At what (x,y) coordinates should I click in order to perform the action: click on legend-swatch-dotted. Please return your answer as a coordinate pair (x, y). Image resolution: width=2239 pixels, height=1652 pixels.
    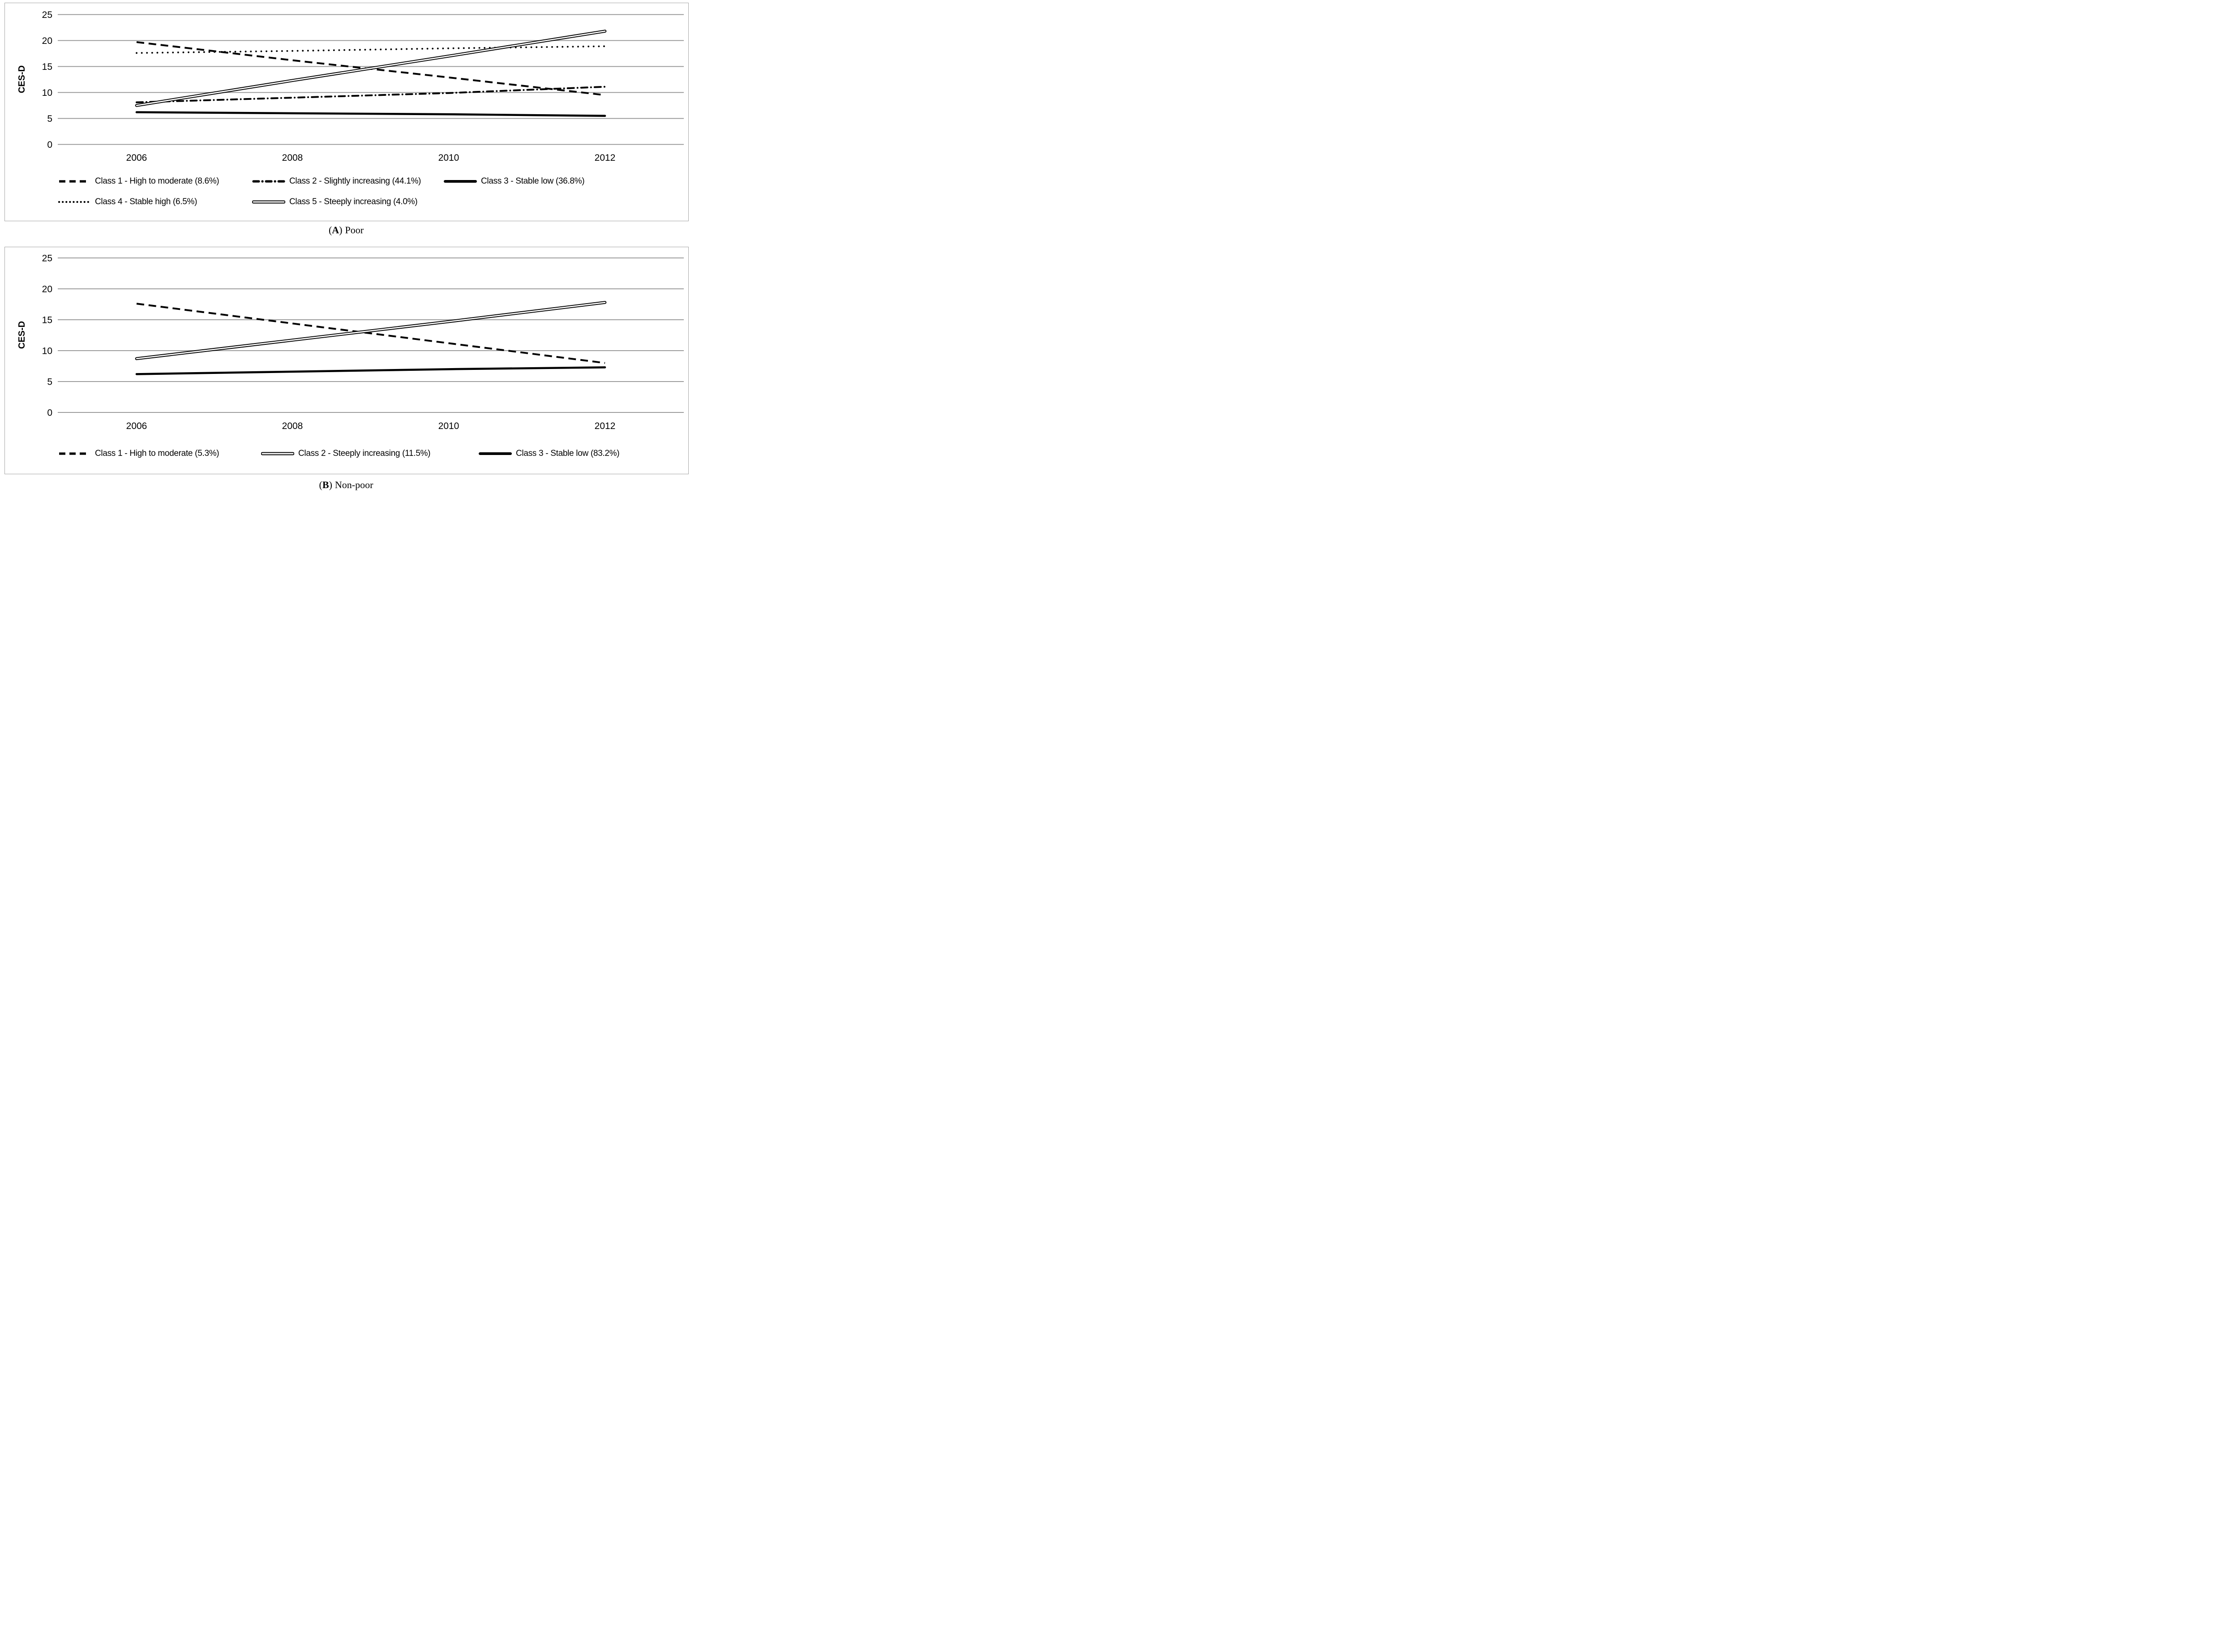
    Looking at the image, I should click on (74, 202).